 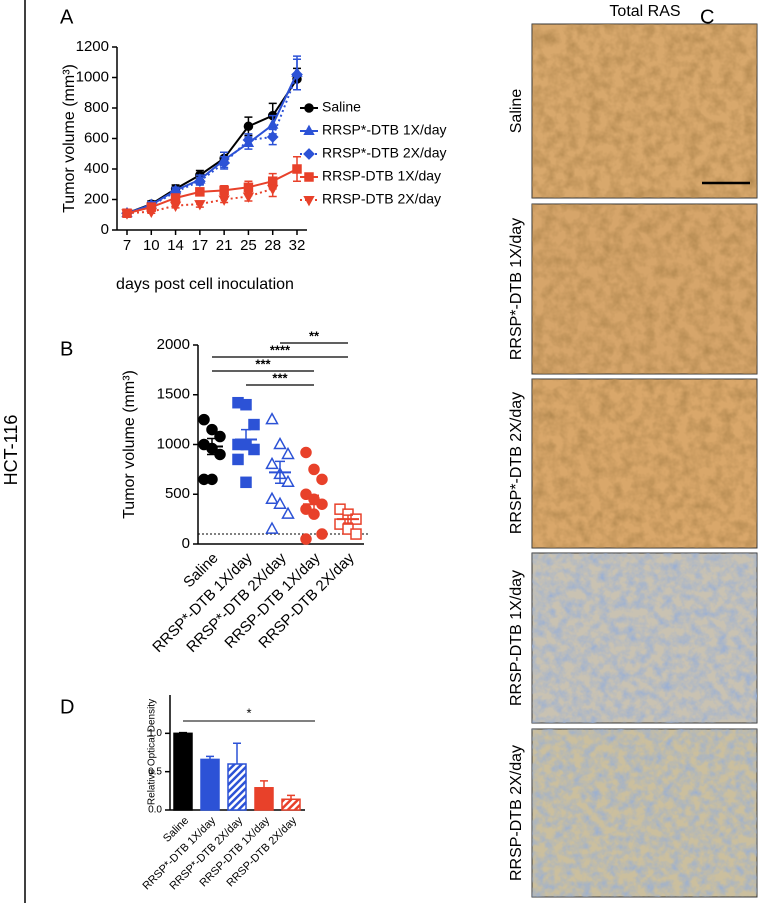 I want to click on y-tick-label: 800, so click(x=96, y=107).